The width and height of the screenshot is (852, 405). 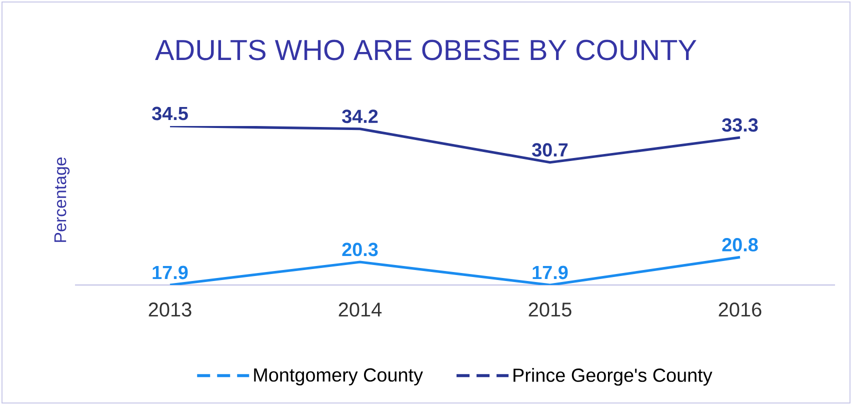 What do you see at coordinates (360, 309) in the screenshot?
I see `x-tick-label: 2014` at bounding box center [360, 309].